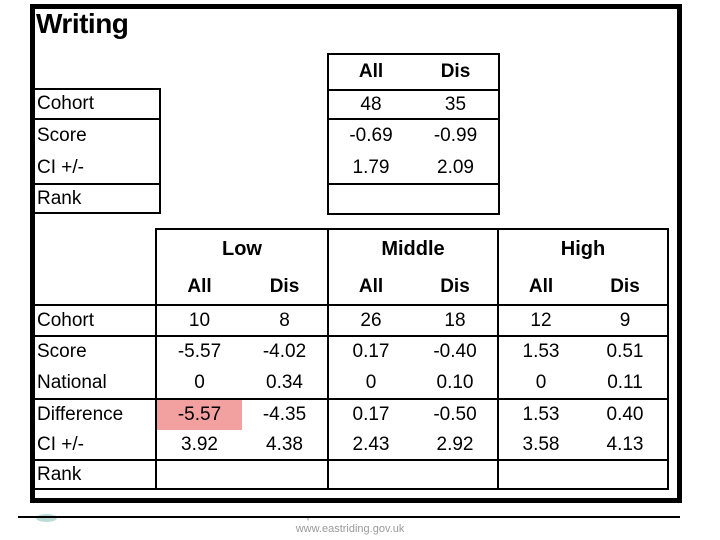 The width and height of the screenshot is (720, 540). Describe the element at coordinates (626, 320) in the screenshot. I see `table-cell: 9` at that location.